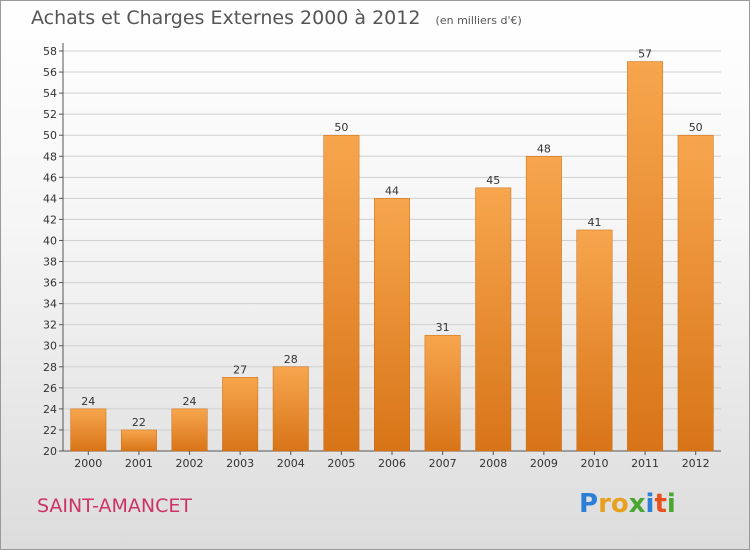 The height and width of the screenshot is (551, 750). I want to click on logo-letter: t, so click(660, 504).